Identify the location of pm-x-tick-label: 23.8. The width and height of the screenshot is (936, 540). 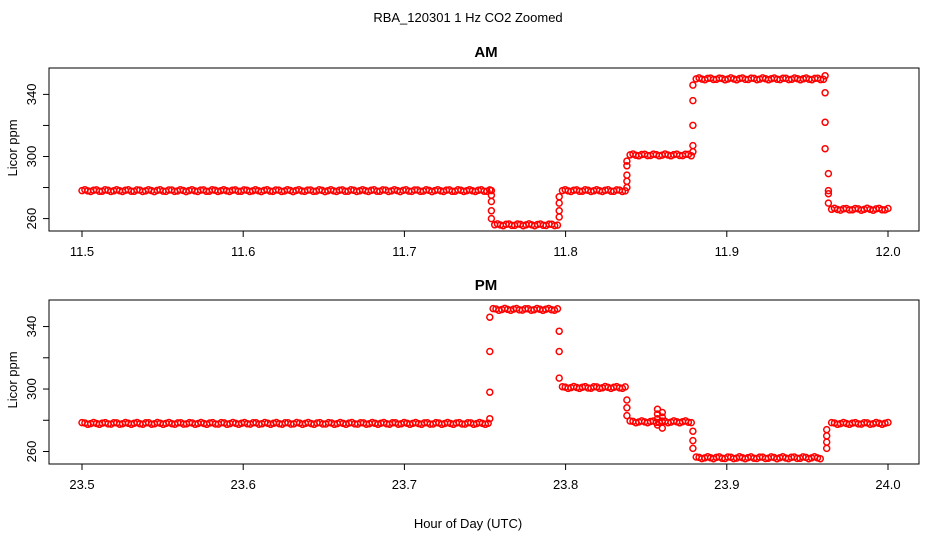
(565, 484).